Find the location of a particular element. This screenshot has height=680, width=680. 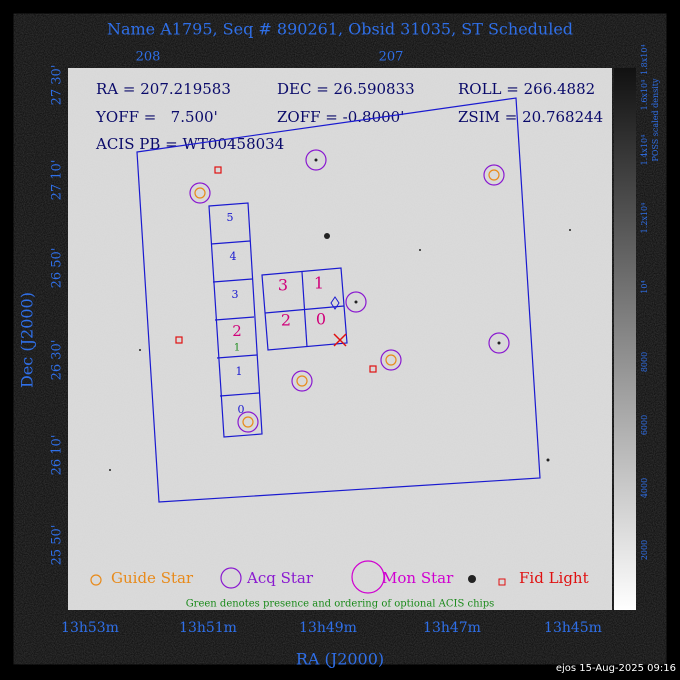

info-text: YOFF = 7.500' is located at coordinates (156, 117).